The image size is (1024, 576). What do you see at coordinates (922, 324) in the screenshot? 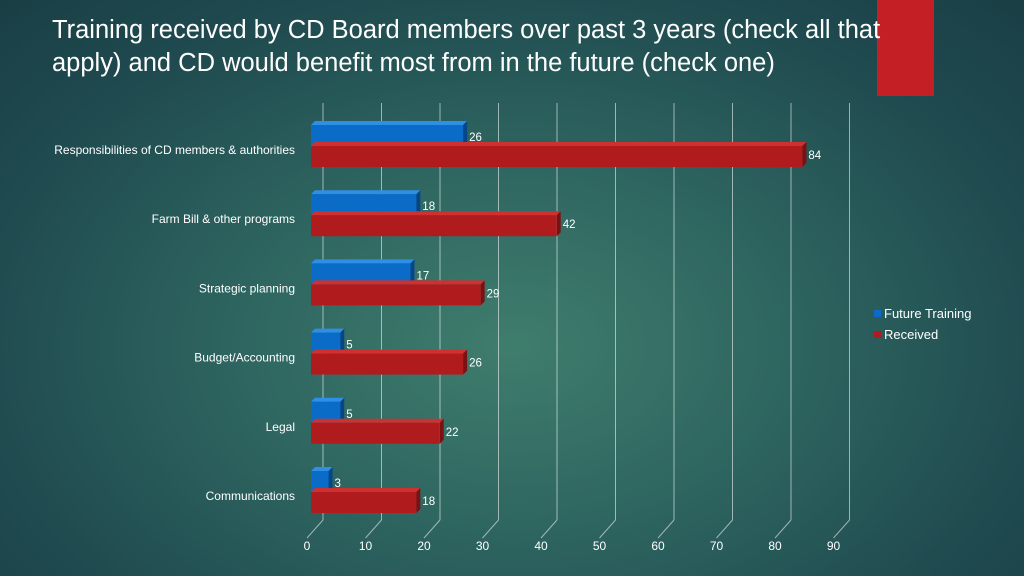
I see `chart-legend: Future Training Received` at bounding box center [922, 324].